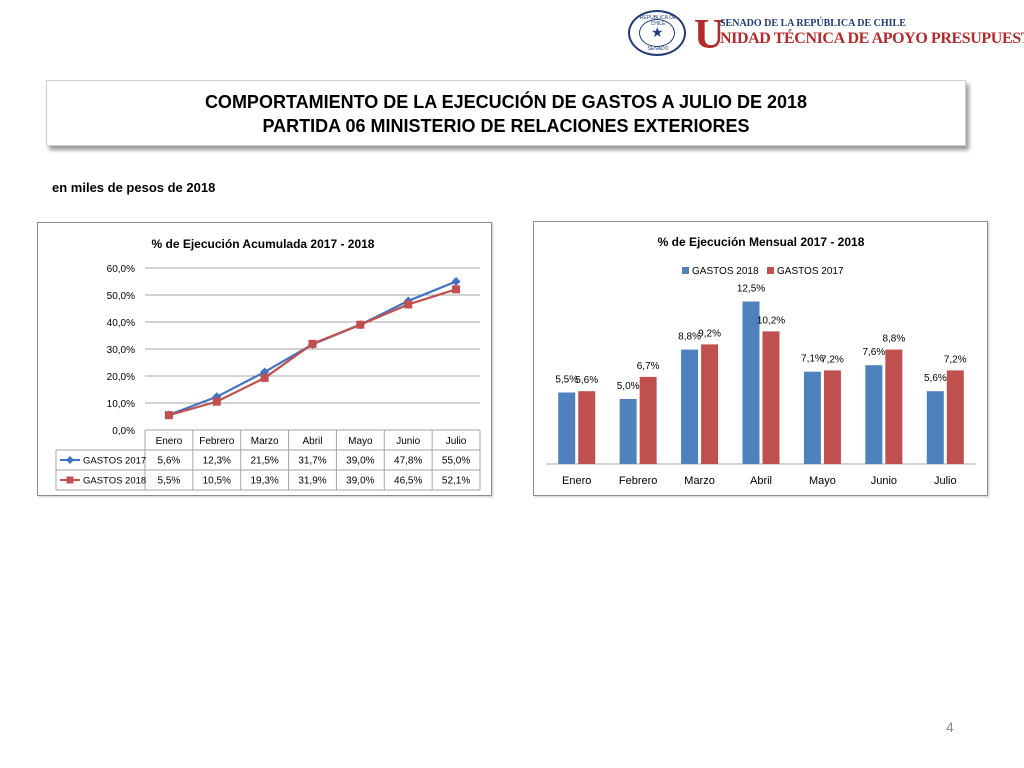 Image resolution: width=1024 pixels, height=768 pixels. What do you see at coordinates (751, 289) in the screenshot?
I see `data-label: 12,5%` at bounding box center [751, 289].